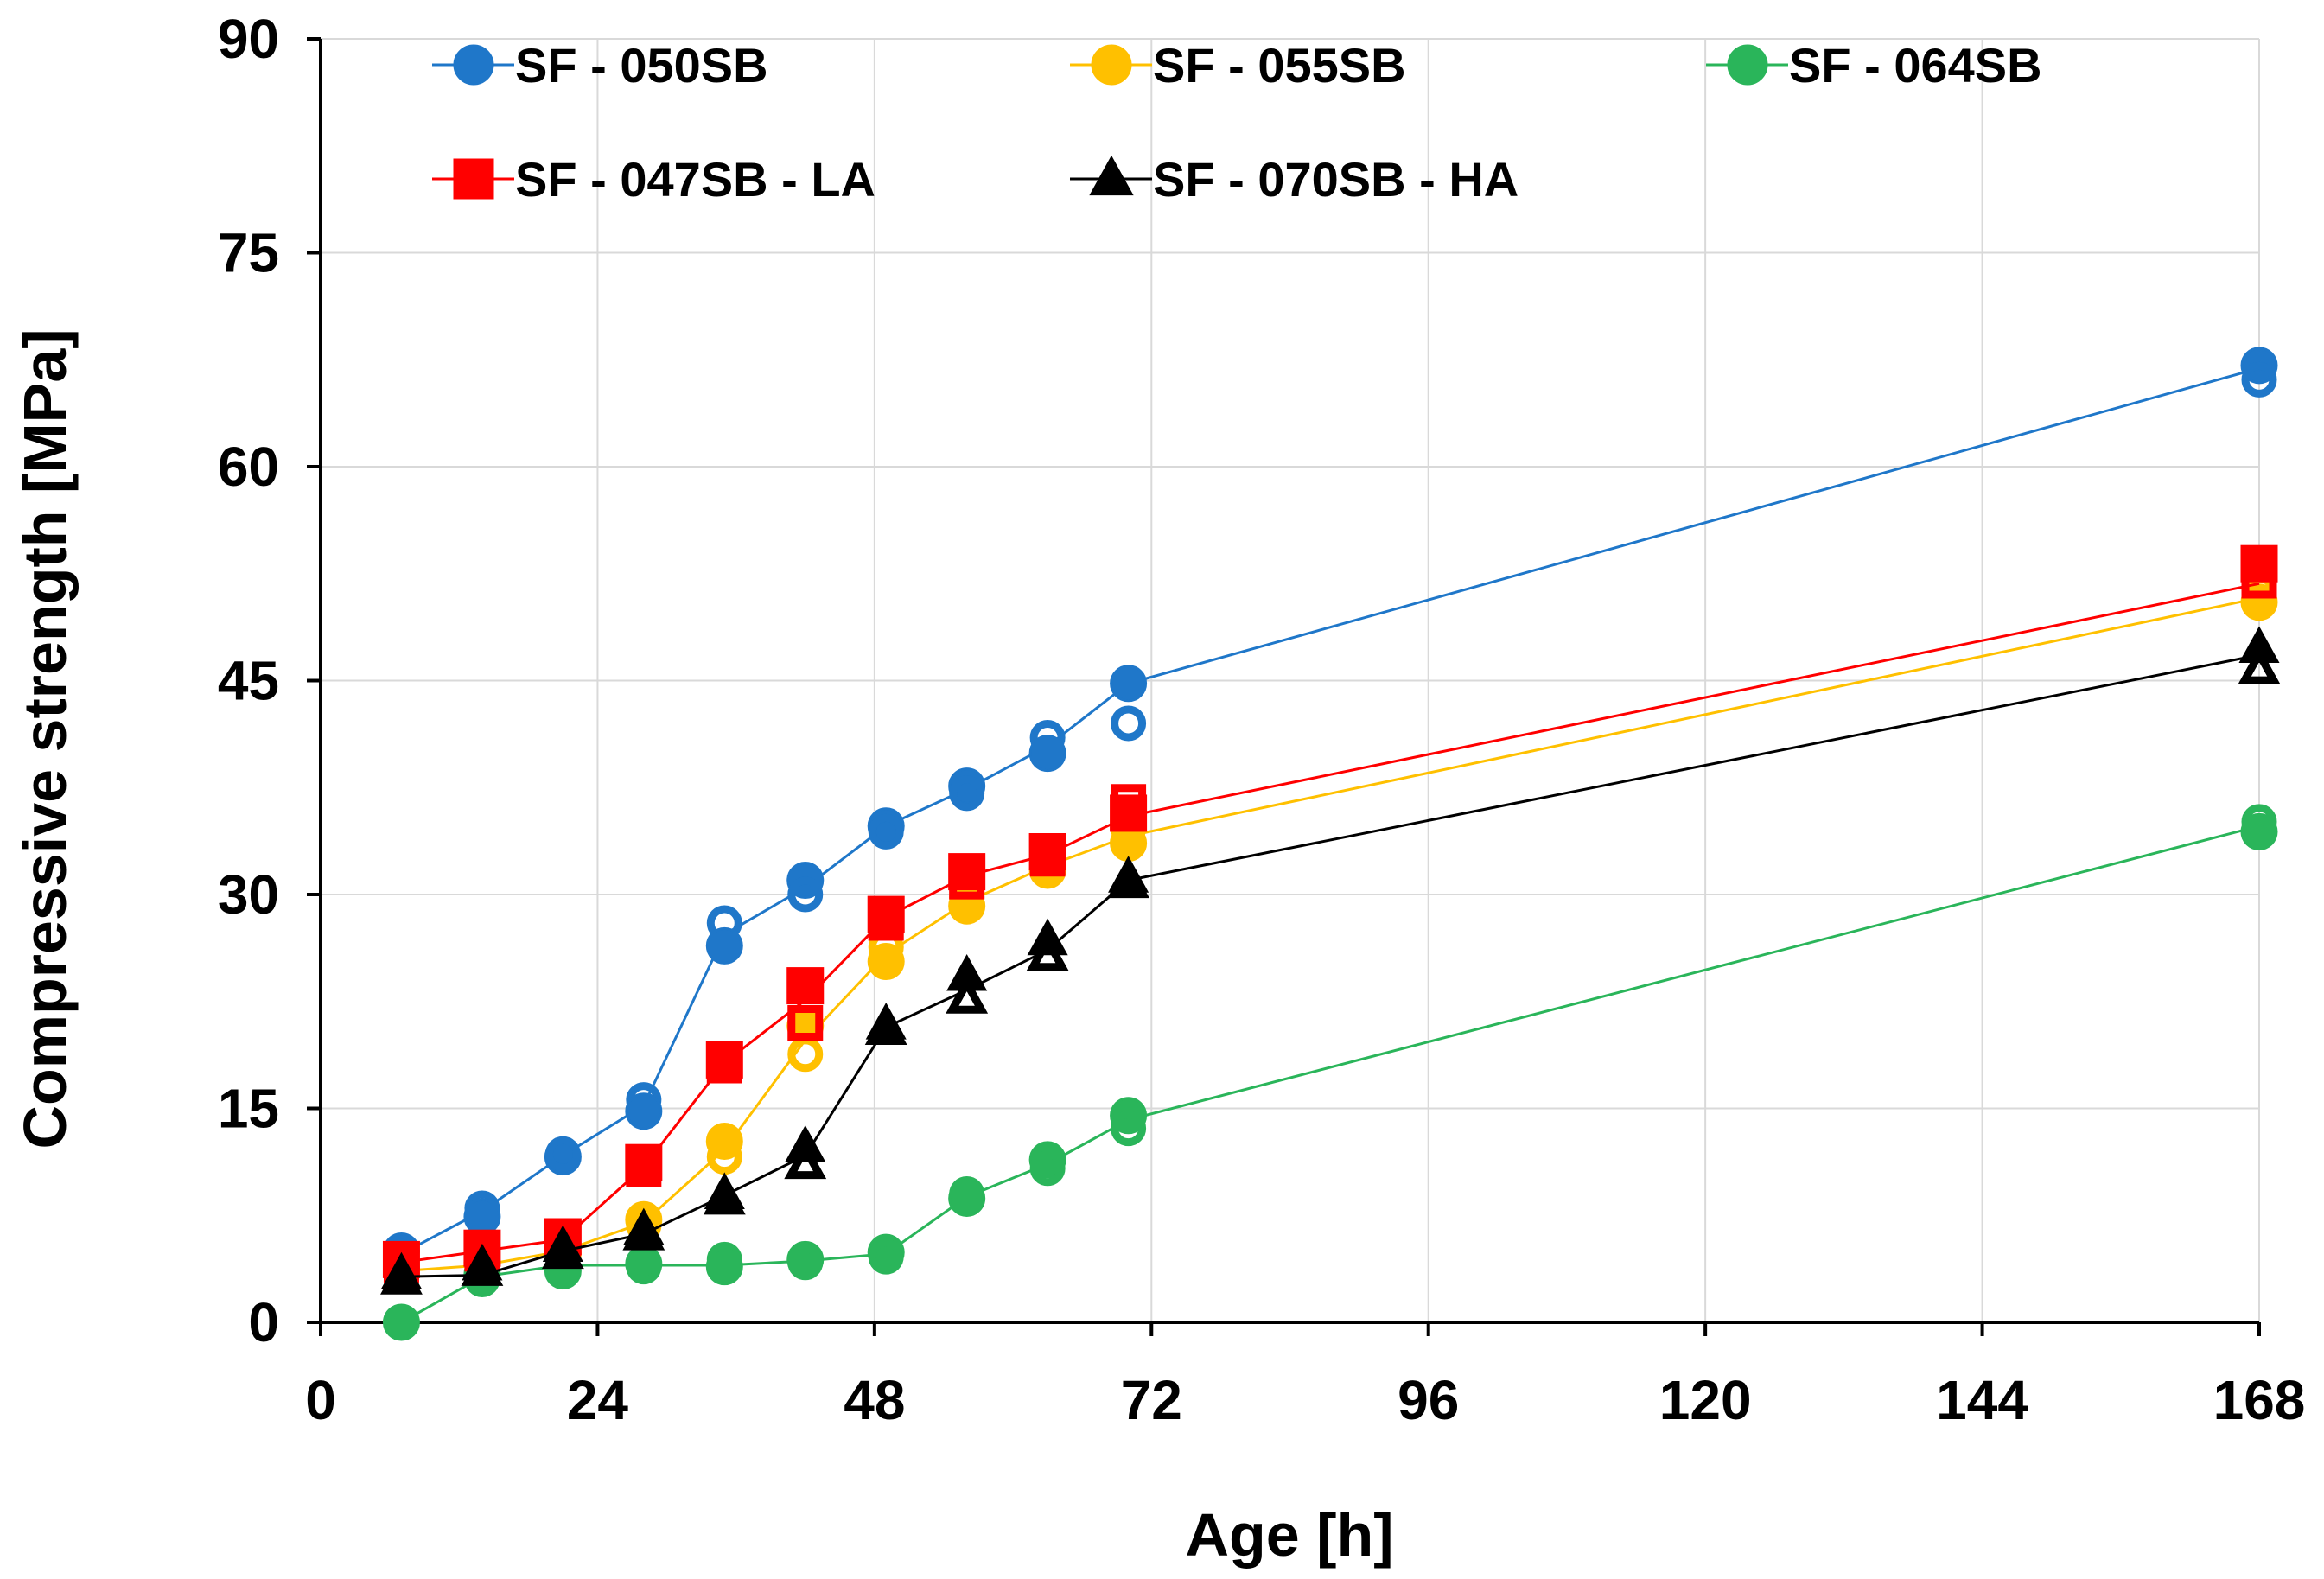  What do you see at coordinates (45, 738) in the screenshot?
I see `y-axis-title: Compressive strength [MPa]` at bounding box center [45, 738].